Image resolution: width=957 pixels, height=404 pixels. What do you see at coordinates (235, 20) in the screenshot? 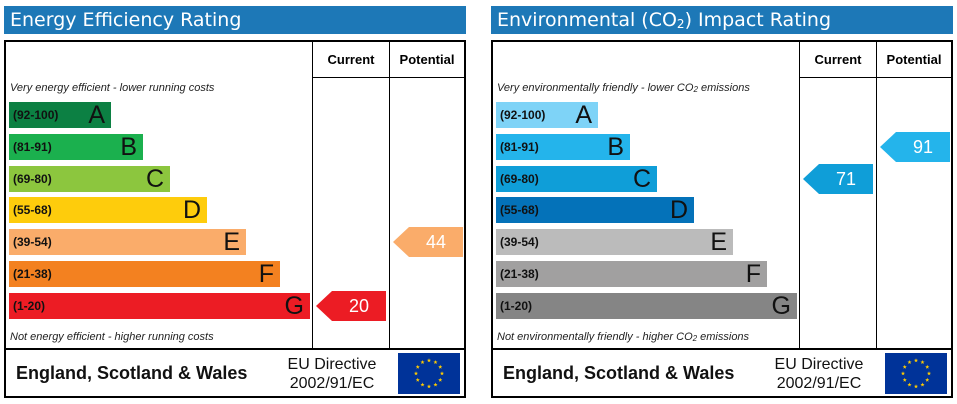
I see `energy-chart-title: Energy Efficiency Rating` at bounding box center [235, 20].